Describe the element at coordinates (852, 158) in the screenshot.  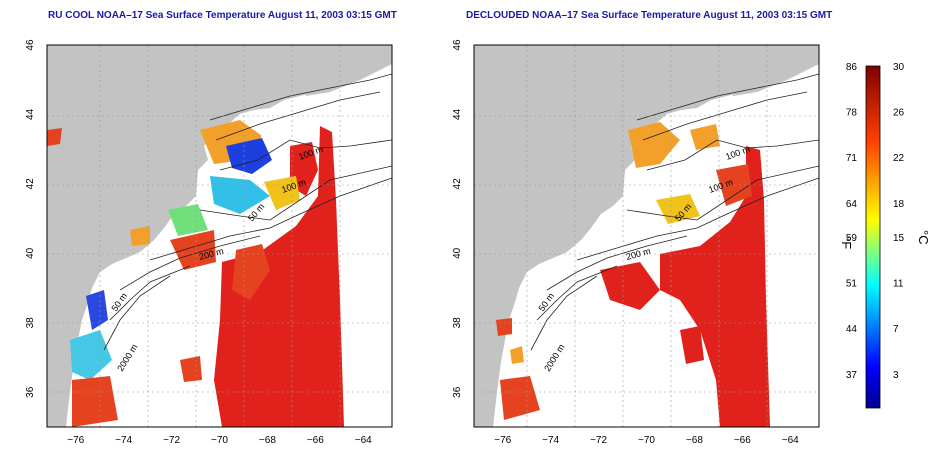
I see `fahrenheit-tick-label: 71` at that location.